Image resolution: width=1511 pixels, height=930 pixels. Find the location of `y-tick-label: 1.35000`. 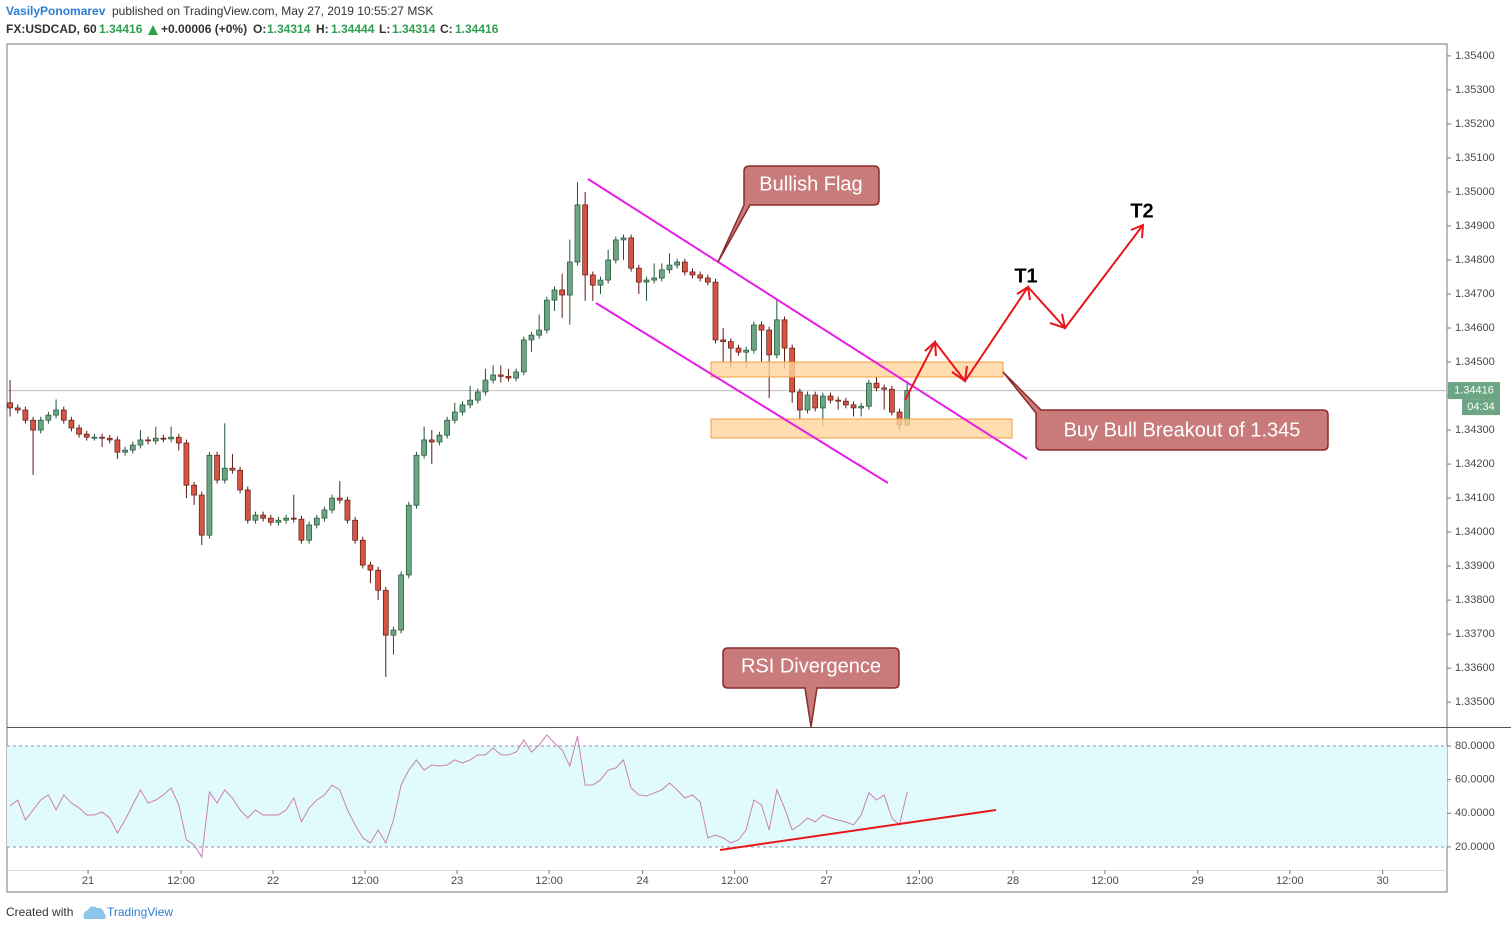

y-tick-label: 1.35000 is located at coordinates (1475, 192).